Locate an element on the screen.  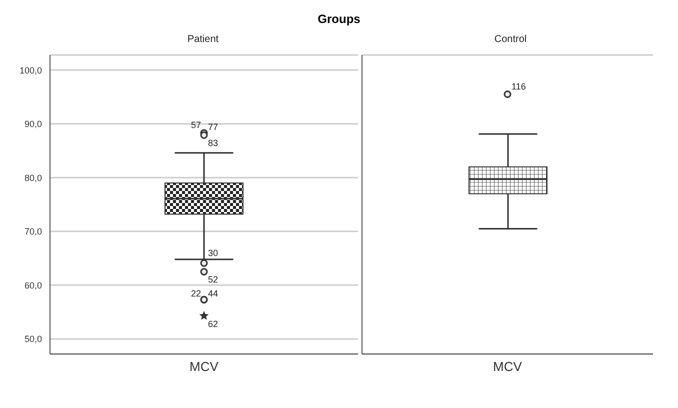
annotation: 77 is located at coordinates (213, 127).